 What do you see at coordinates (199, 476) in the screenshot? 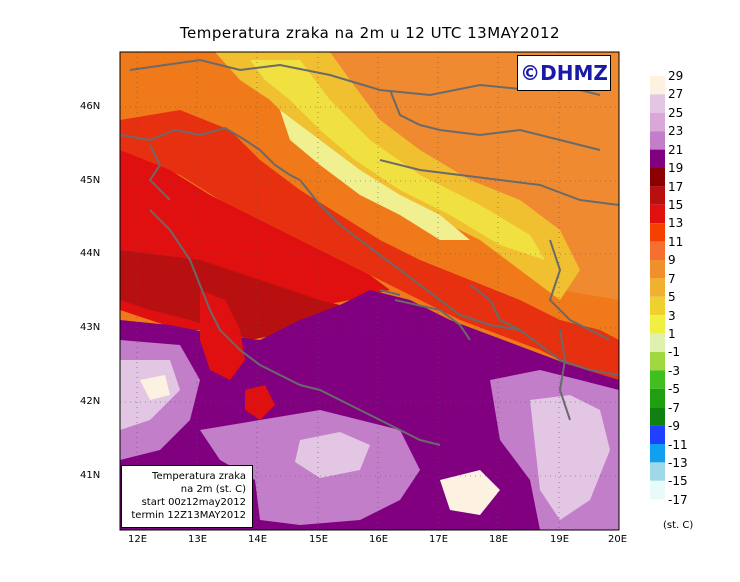
I see `info-line: Temperatura zraka` at bounding box center [199, 476].